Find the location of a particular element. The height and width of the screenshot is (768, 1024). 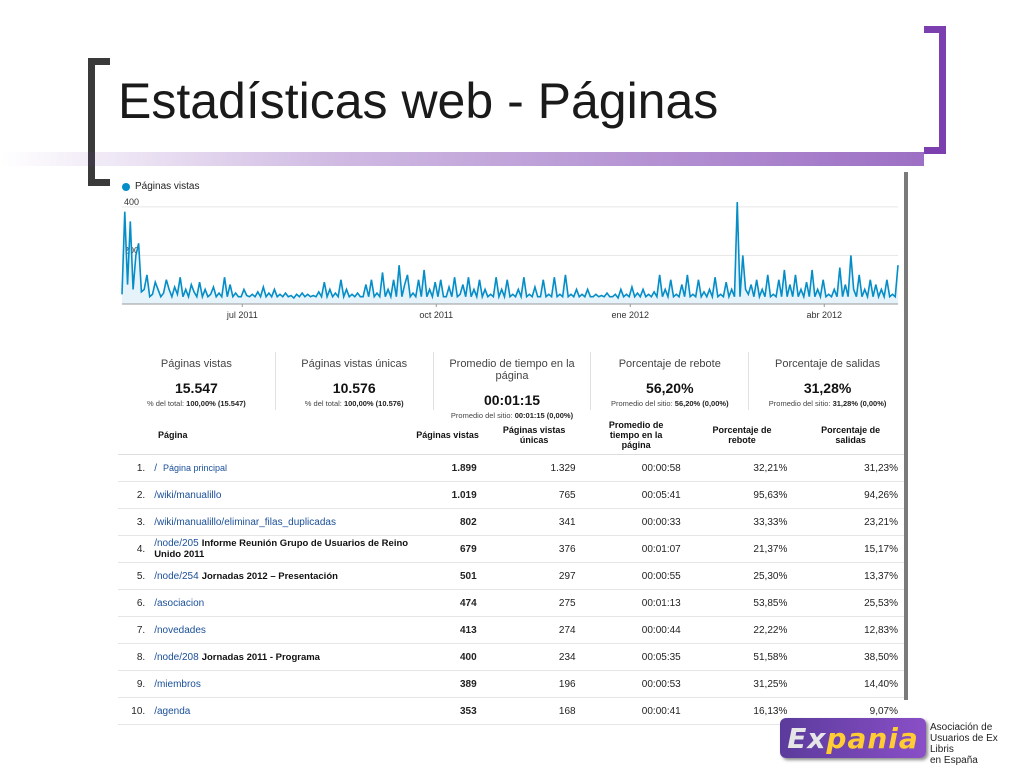

row-index: 3. is located at coordinates (136, 522).